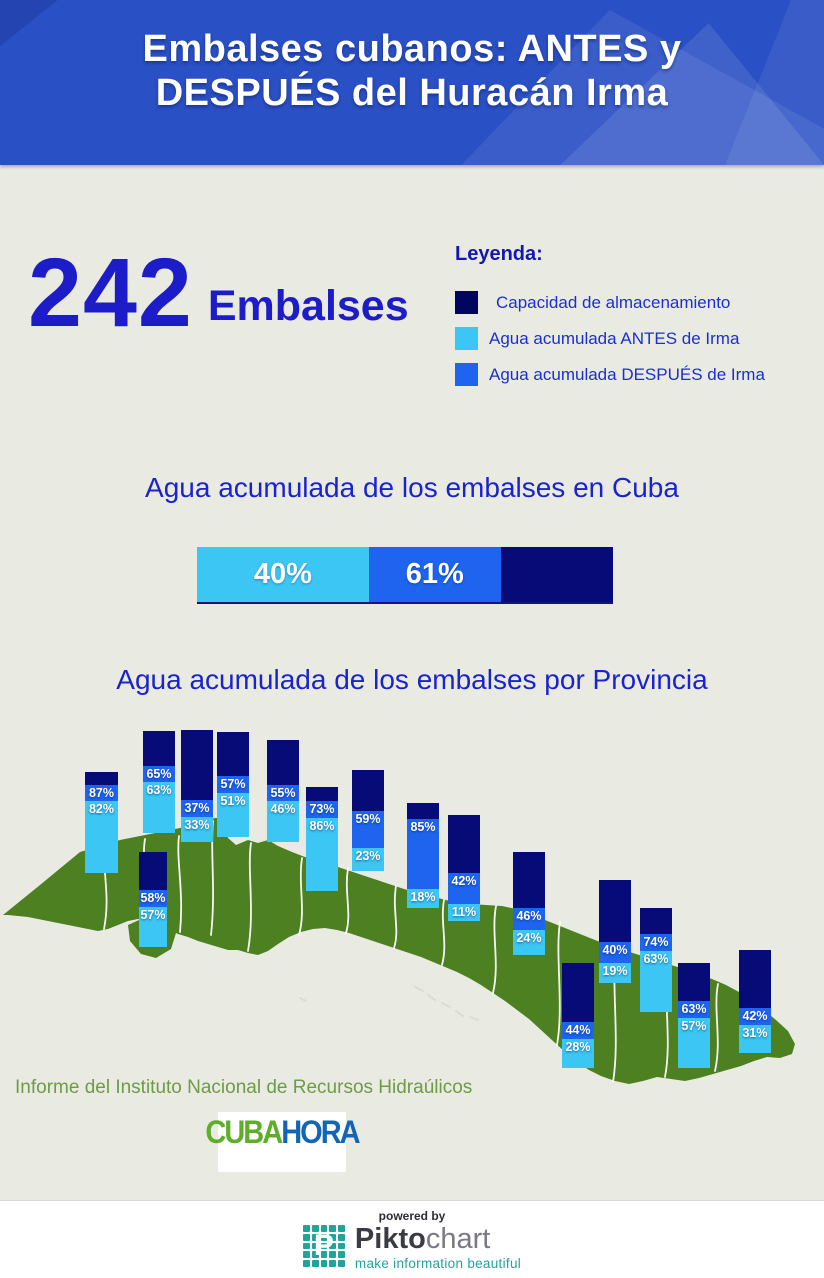 Image resolution: width=824 pixels, height=1278 pixels. What do you see at coordinates (101, 837) in the screenshot?
I see `antes-segment: 82%` at bounding box center [101, 837].